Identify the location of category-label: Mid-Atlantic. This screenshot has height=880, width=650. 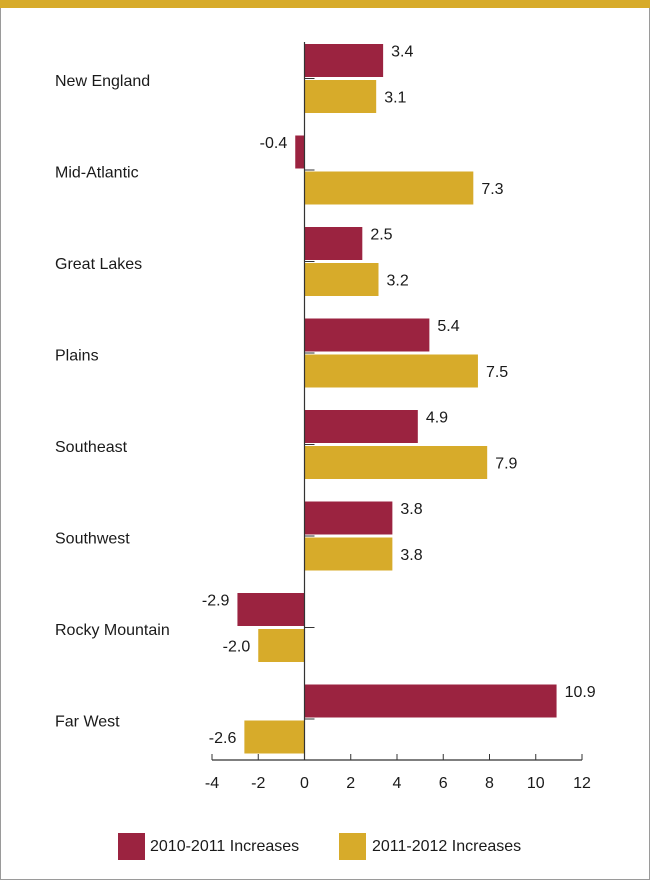
(97, 173).